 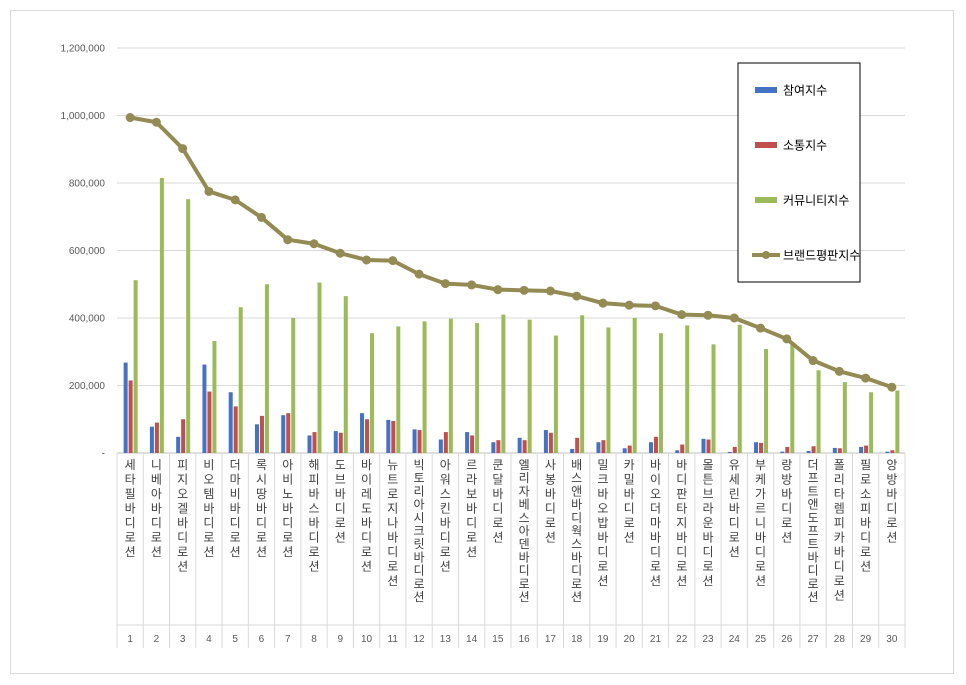 What do you see at coordinates (814, 639) in the screenshot?
I see `rank-label: 27` at bounding box center [814, 639].